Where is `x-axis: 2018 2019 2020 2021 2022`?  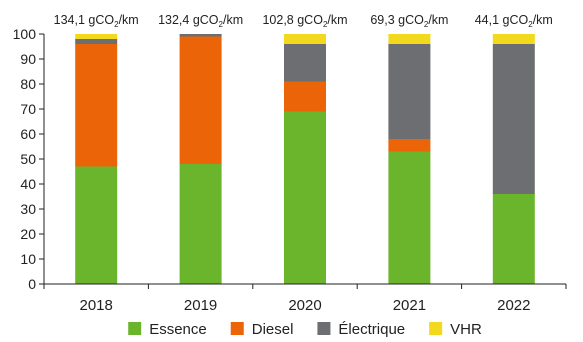 x-axis: 2018 2019 2020 2021 2022 is located at coordinates (305, 298).